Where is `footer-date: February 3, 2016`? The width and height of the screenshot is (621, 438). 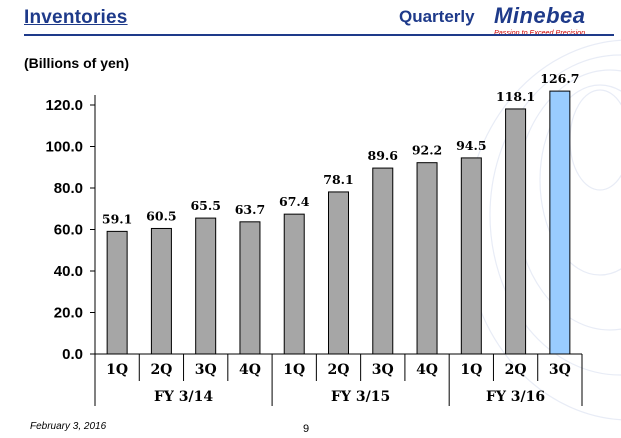 footer-date: February 3, 2016 is located at coordinates (68, 426).